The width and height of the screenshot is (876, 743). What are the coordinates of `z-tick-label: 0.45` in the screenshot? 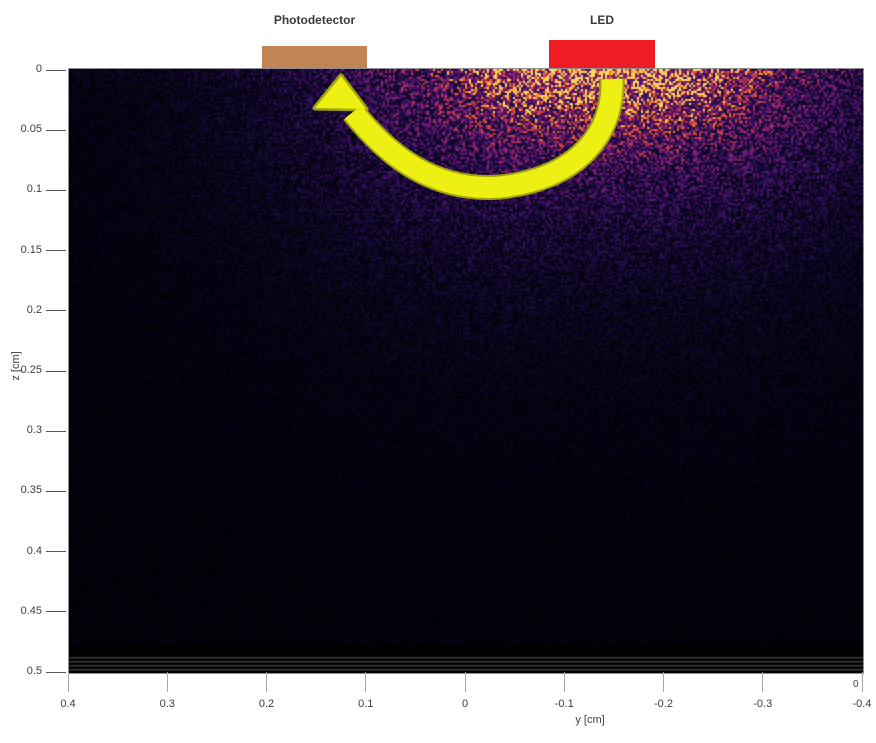 It's located at (31, 610).